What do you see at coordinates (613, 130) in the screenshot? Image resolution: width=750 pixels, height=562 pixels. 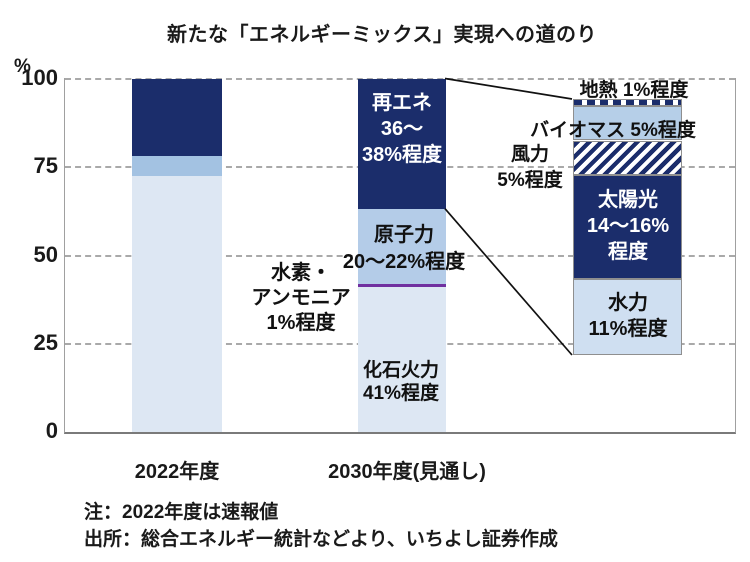 I see `biomass-segment-label: バイオマス 5%程度` at bounding box center [613, 130].